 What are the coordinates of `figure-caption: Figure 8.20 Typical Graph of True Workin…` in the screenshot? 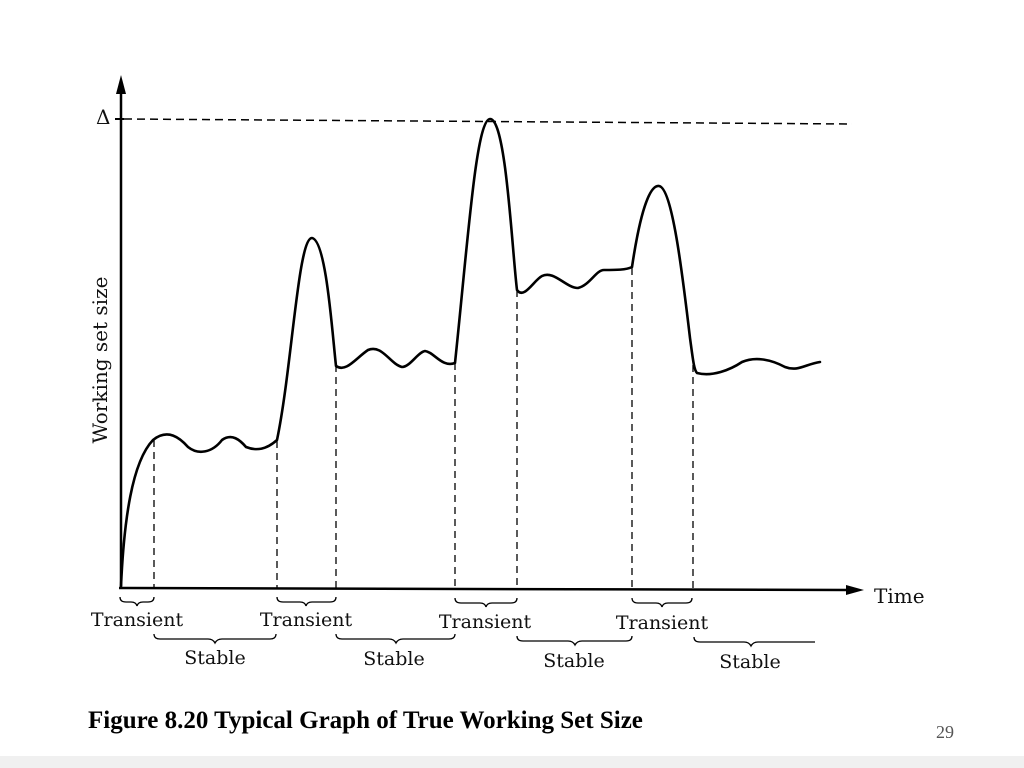 It's located at (365, 720).